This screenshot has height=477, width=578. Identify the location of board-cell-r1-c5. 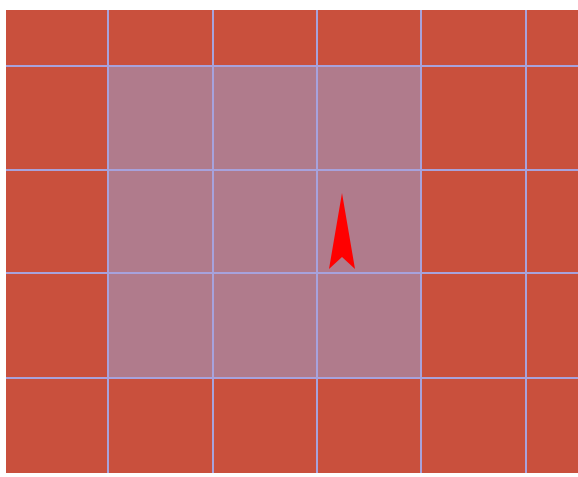
(552, 118).